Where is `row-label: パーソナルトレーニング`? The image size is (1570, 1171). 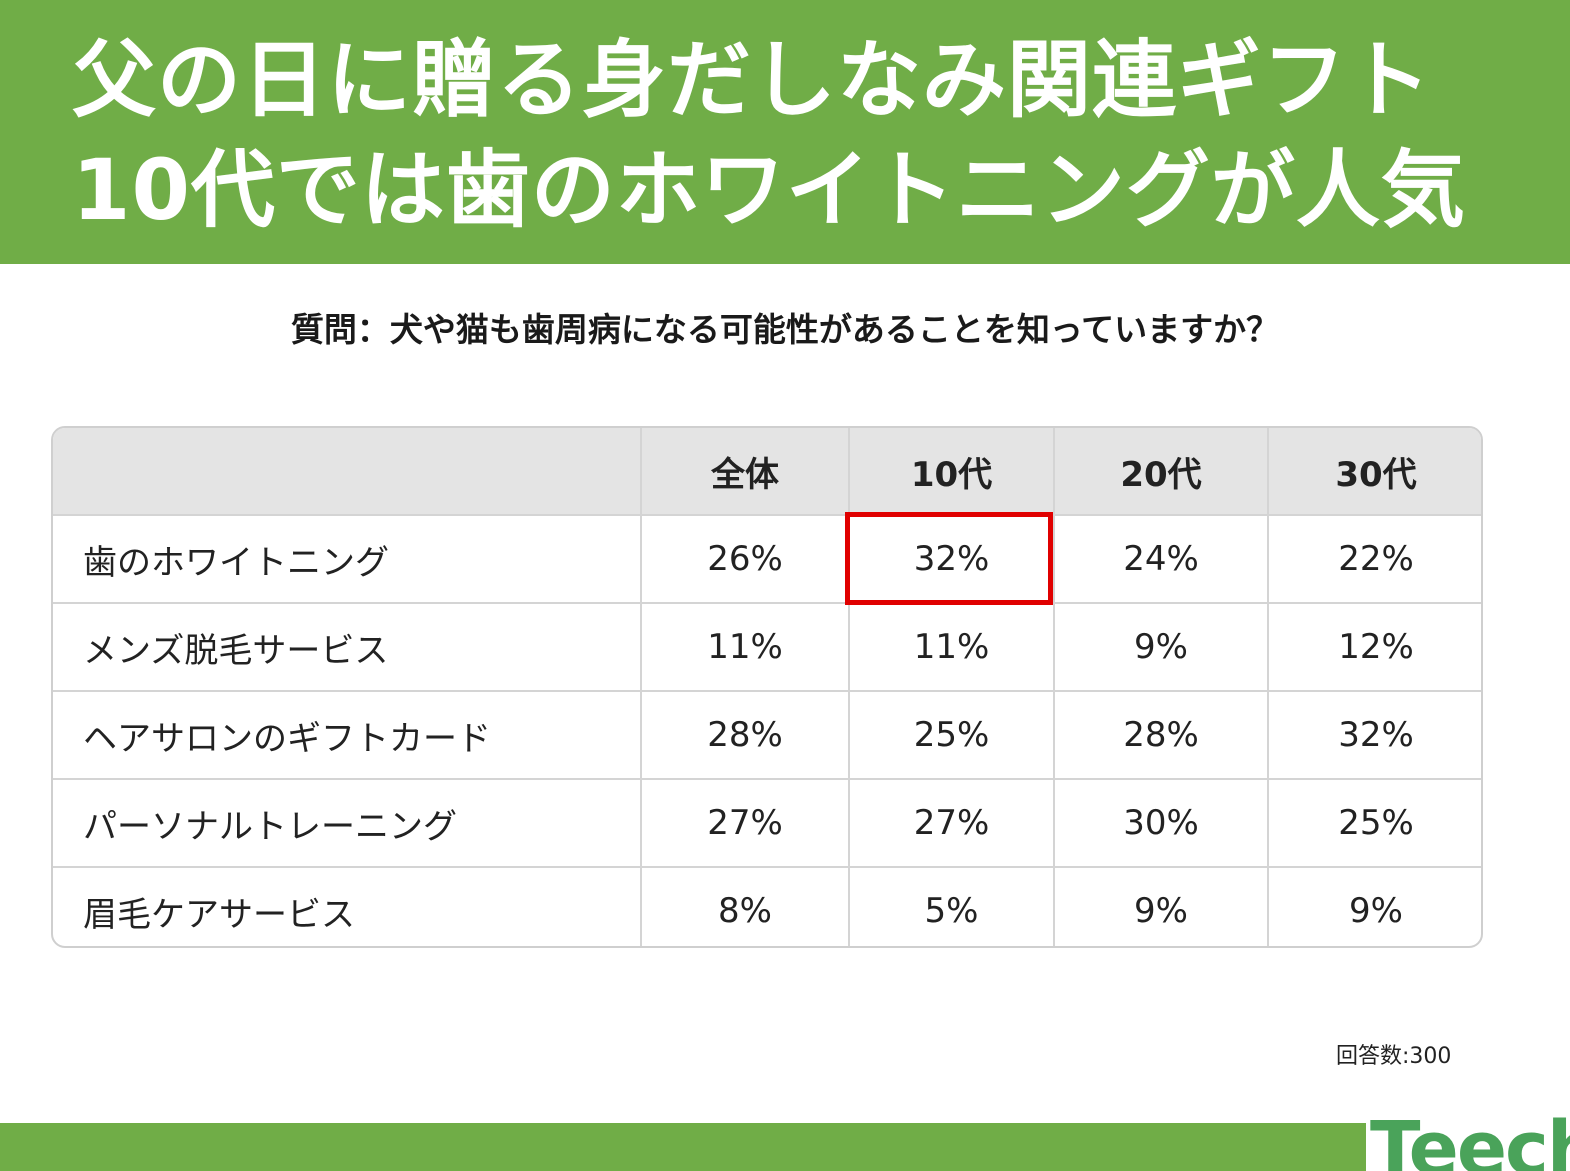 row-label: パーソナルトレーニング is located at coordinates (347, 823).